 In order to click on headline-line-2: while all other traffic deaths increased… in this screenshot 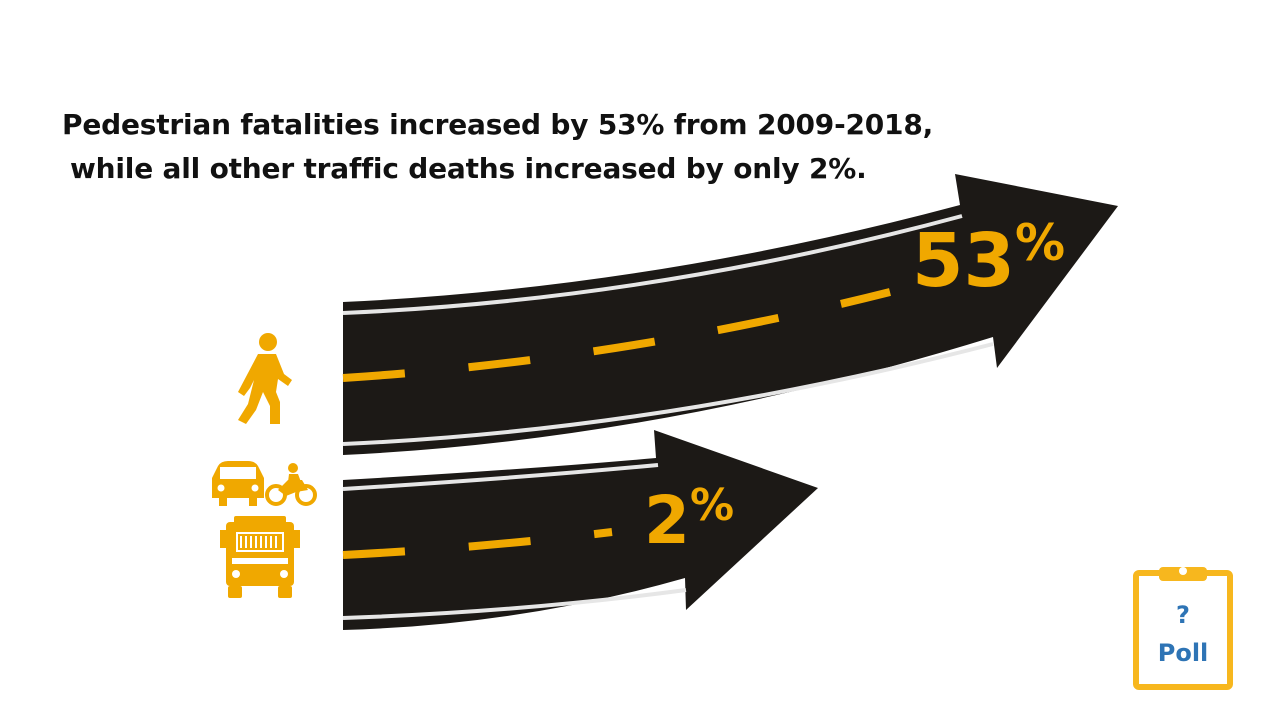, I will do `click(468, 168)`.